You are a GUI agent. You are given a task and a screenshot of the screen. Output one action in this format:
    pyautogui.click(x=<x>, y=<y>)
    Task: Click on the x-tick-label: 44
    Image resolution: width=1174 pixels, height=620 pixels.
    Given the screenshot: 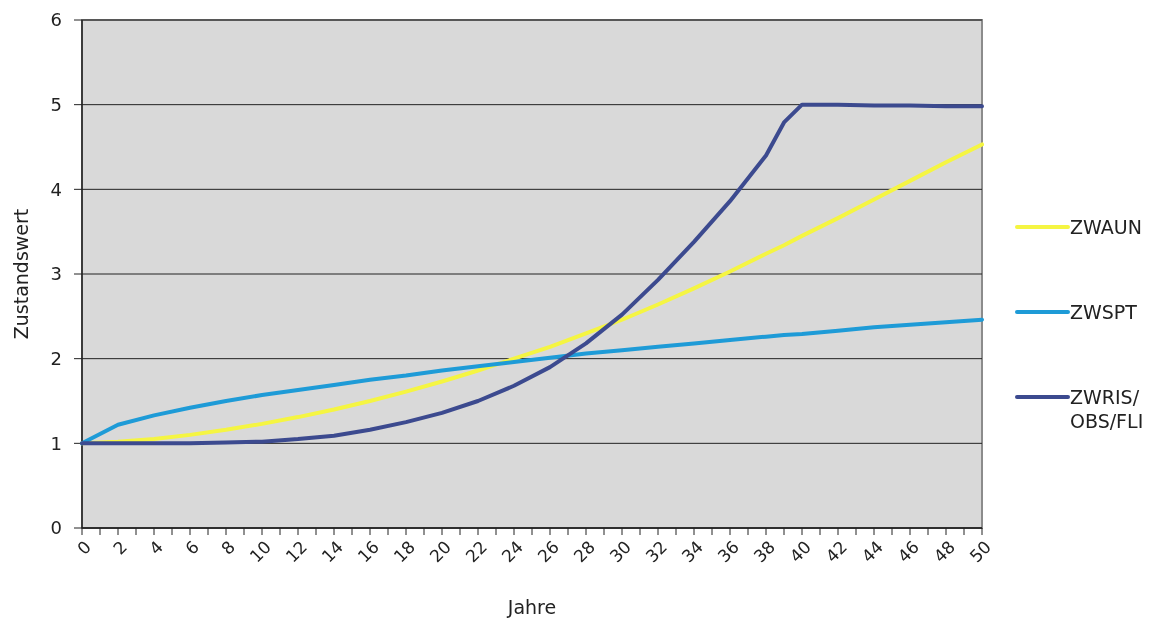 What is the action you would take?
    pyautogui.click(x=872, y=551)
    